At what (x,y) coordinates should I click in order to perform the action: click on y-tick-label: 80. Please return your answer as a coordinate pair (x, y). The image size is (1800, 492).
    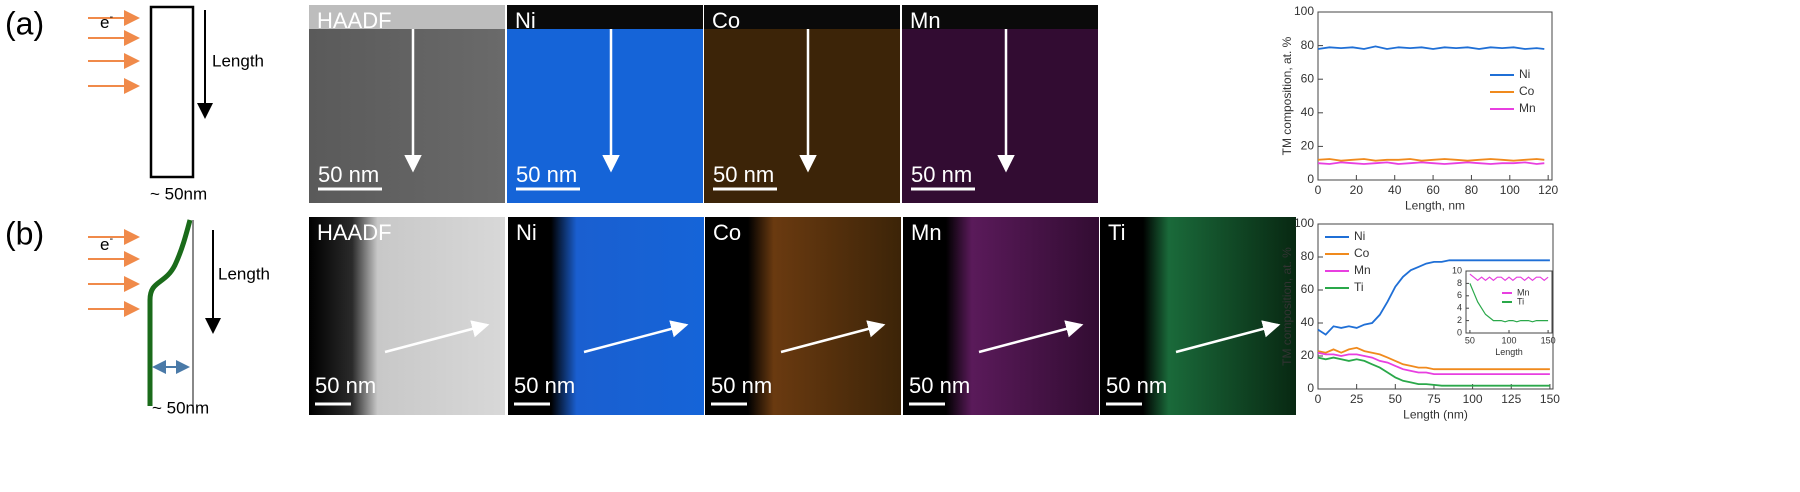
    Looking at the image, I should click on (1308, 45).